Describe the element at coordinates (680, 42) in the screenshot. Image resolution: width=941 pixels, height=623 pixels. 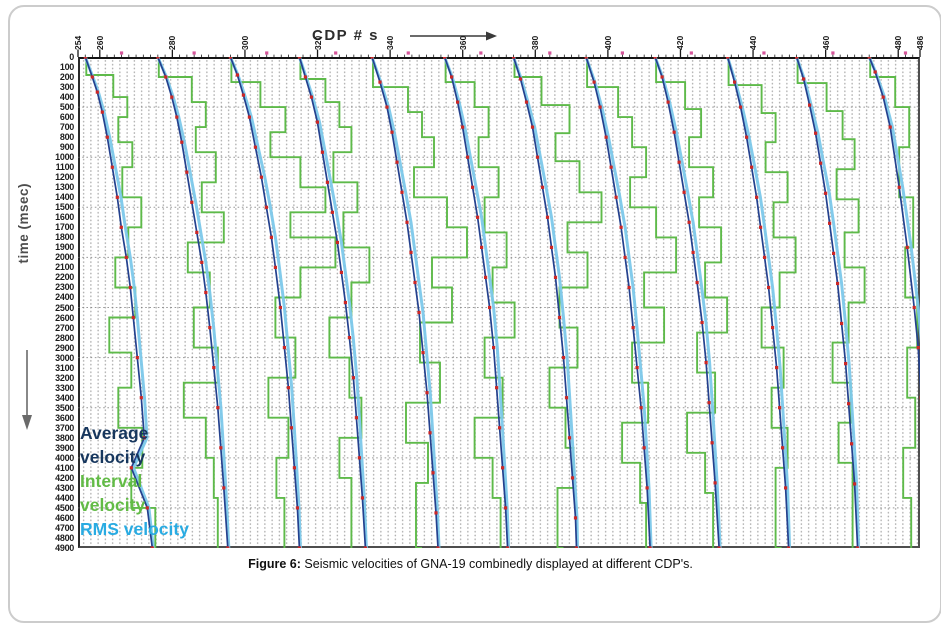
I see `cdp-tick-label: 420` at that location.